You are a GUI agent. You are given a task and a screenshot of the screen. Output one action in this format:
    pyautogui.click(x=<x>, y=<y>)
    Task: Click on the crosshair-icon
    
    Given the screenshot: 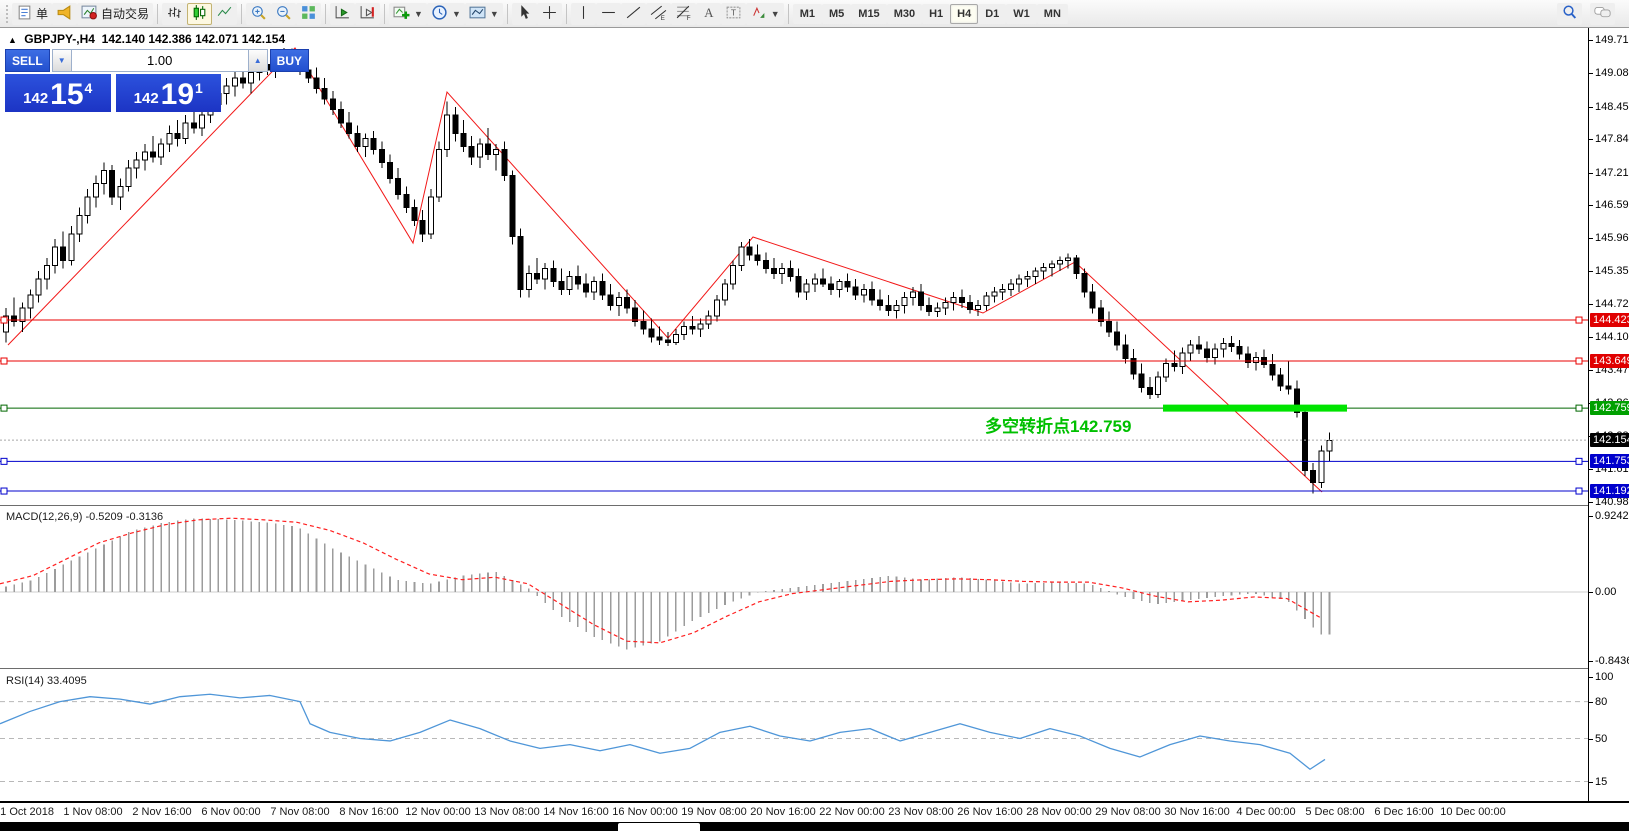 What is the action you would take?
    pyautogui.click(x=549, y=14)
    